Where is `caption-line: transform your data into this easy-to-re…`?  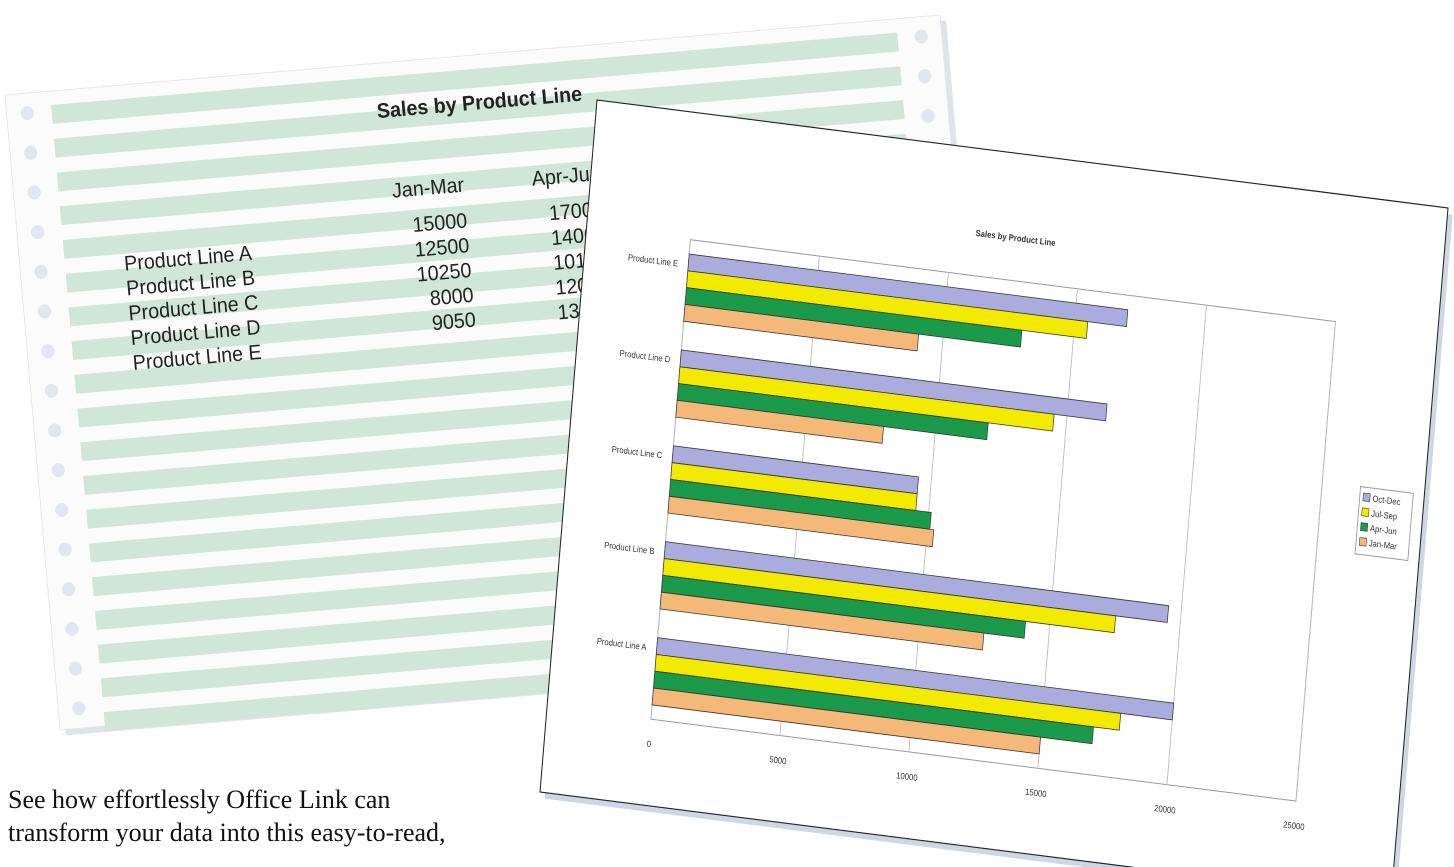
caption-line: transform your data into this easy-to-re… is located at coordinates (227, 832).